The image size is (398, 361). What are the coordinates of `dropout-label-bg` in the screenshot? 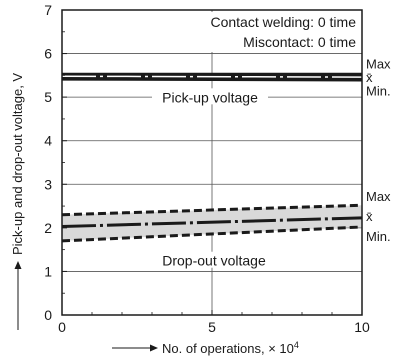 It's located at (214, 259).